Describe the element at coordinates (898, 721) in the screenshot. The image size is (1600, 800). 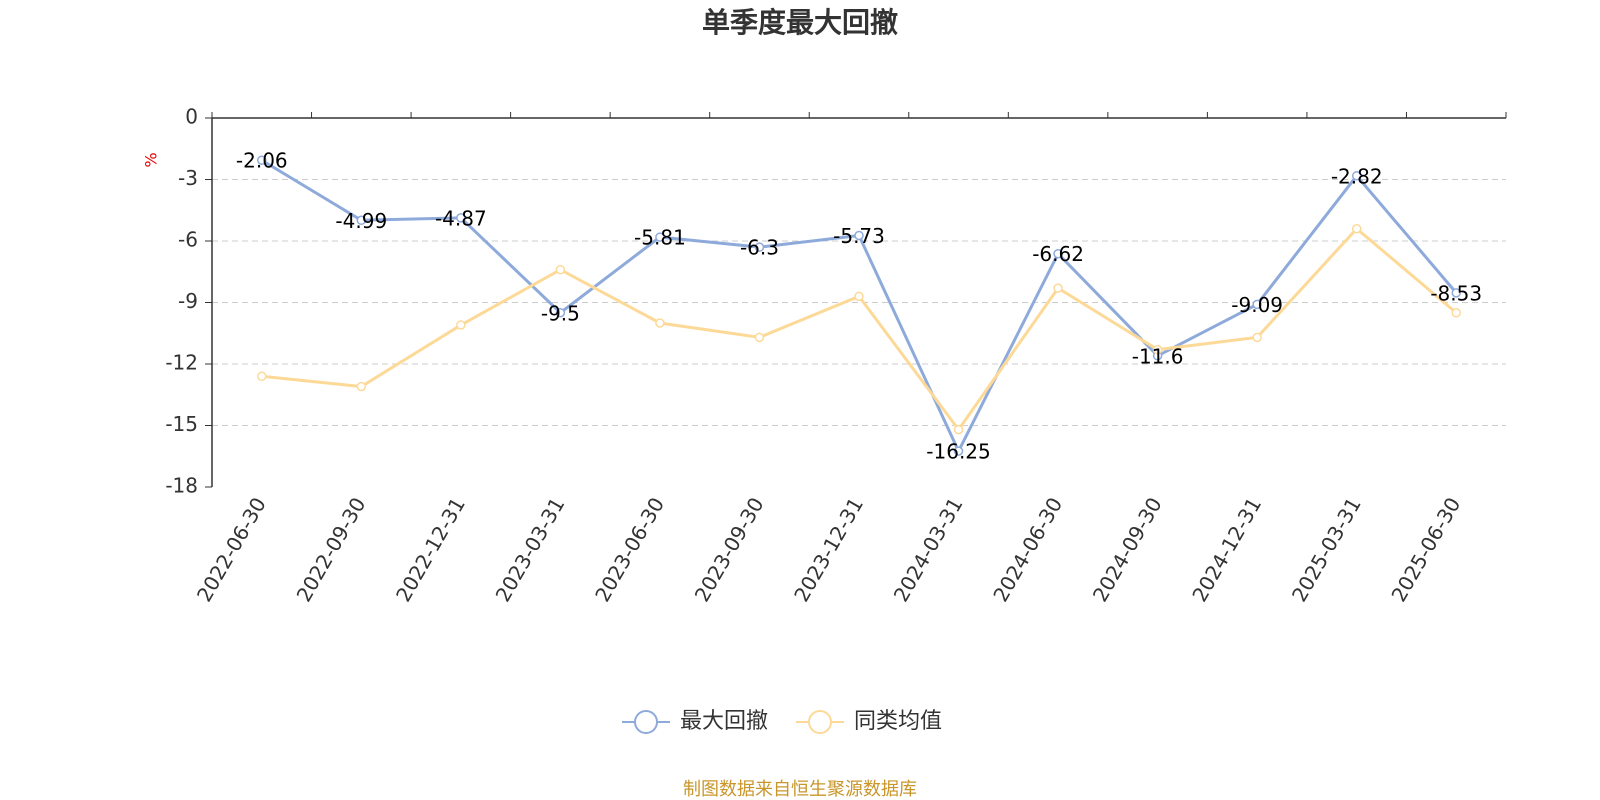
I see `legend-label: 同类均值` at that location.